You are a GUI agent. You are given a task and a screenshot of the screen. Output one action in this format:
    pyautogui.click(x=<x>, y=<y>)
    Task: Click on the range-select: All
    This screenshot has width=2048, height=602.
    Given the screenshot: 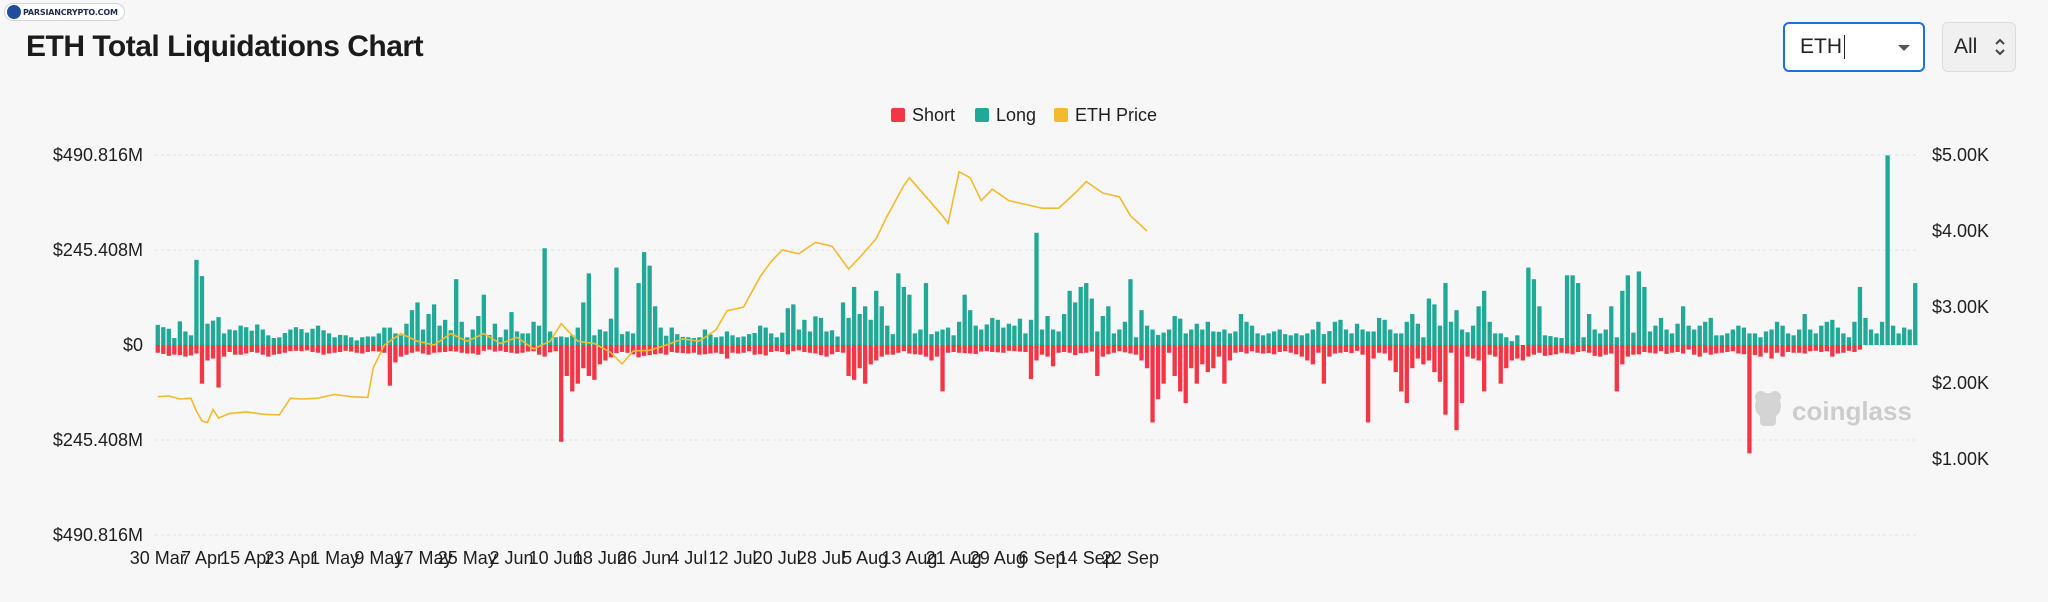 What is the action you would take?
    pyautogui.click(x=1979, y=47)
    